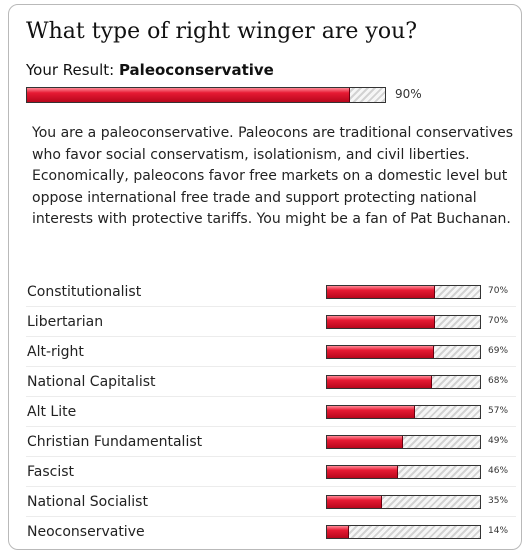 This screenshot has width=532, height=559. Describe the element at coordinates (84, 292) in the screenshot. I see `result-row-label: Constitutionalist` at that location.